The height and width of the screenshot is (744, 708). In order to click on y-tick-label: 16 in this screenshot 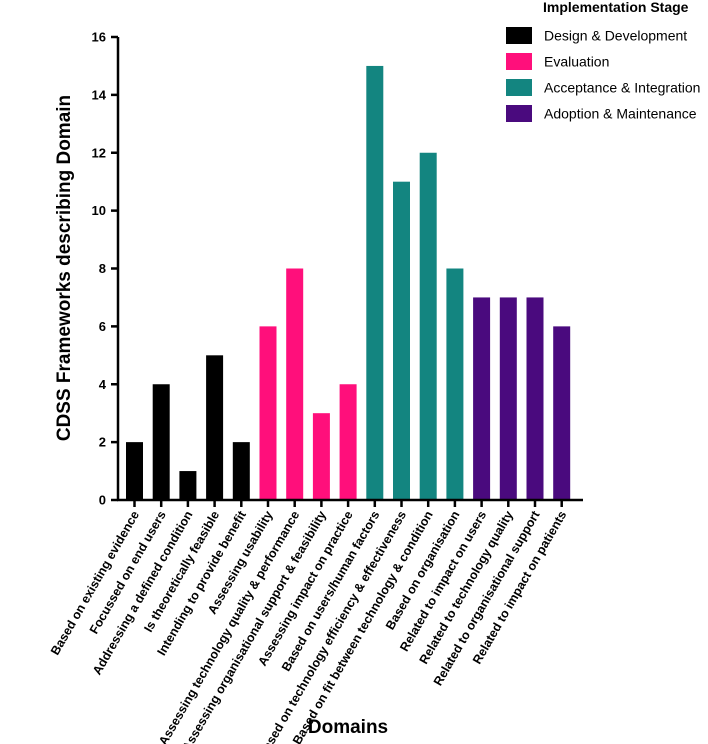, I will do `click(99, 37)`.